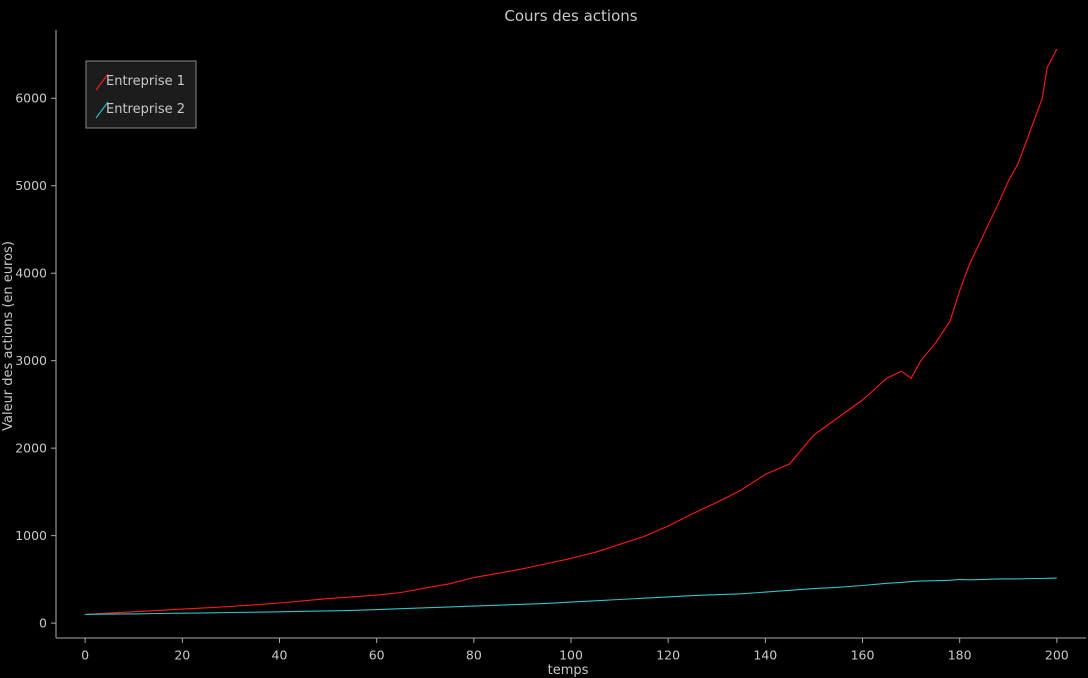 The width and height of the screenshot is (1088, 678). I want to click on legend-item-entreprise-1: Entreprise 1, so click(140, 82).